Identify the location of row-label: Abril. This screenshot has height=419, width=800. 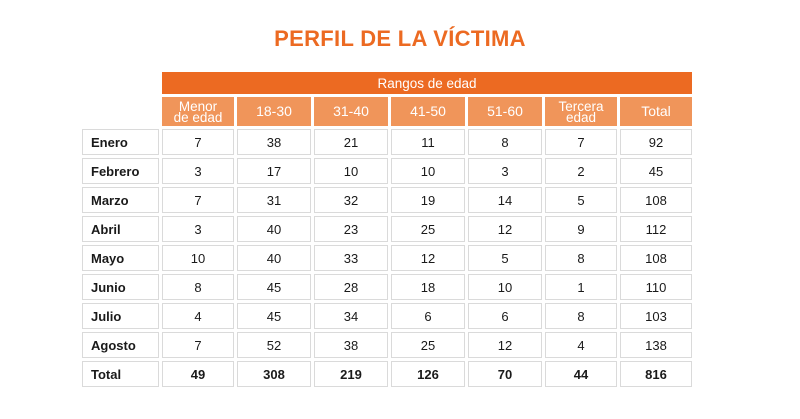
(120, 229).